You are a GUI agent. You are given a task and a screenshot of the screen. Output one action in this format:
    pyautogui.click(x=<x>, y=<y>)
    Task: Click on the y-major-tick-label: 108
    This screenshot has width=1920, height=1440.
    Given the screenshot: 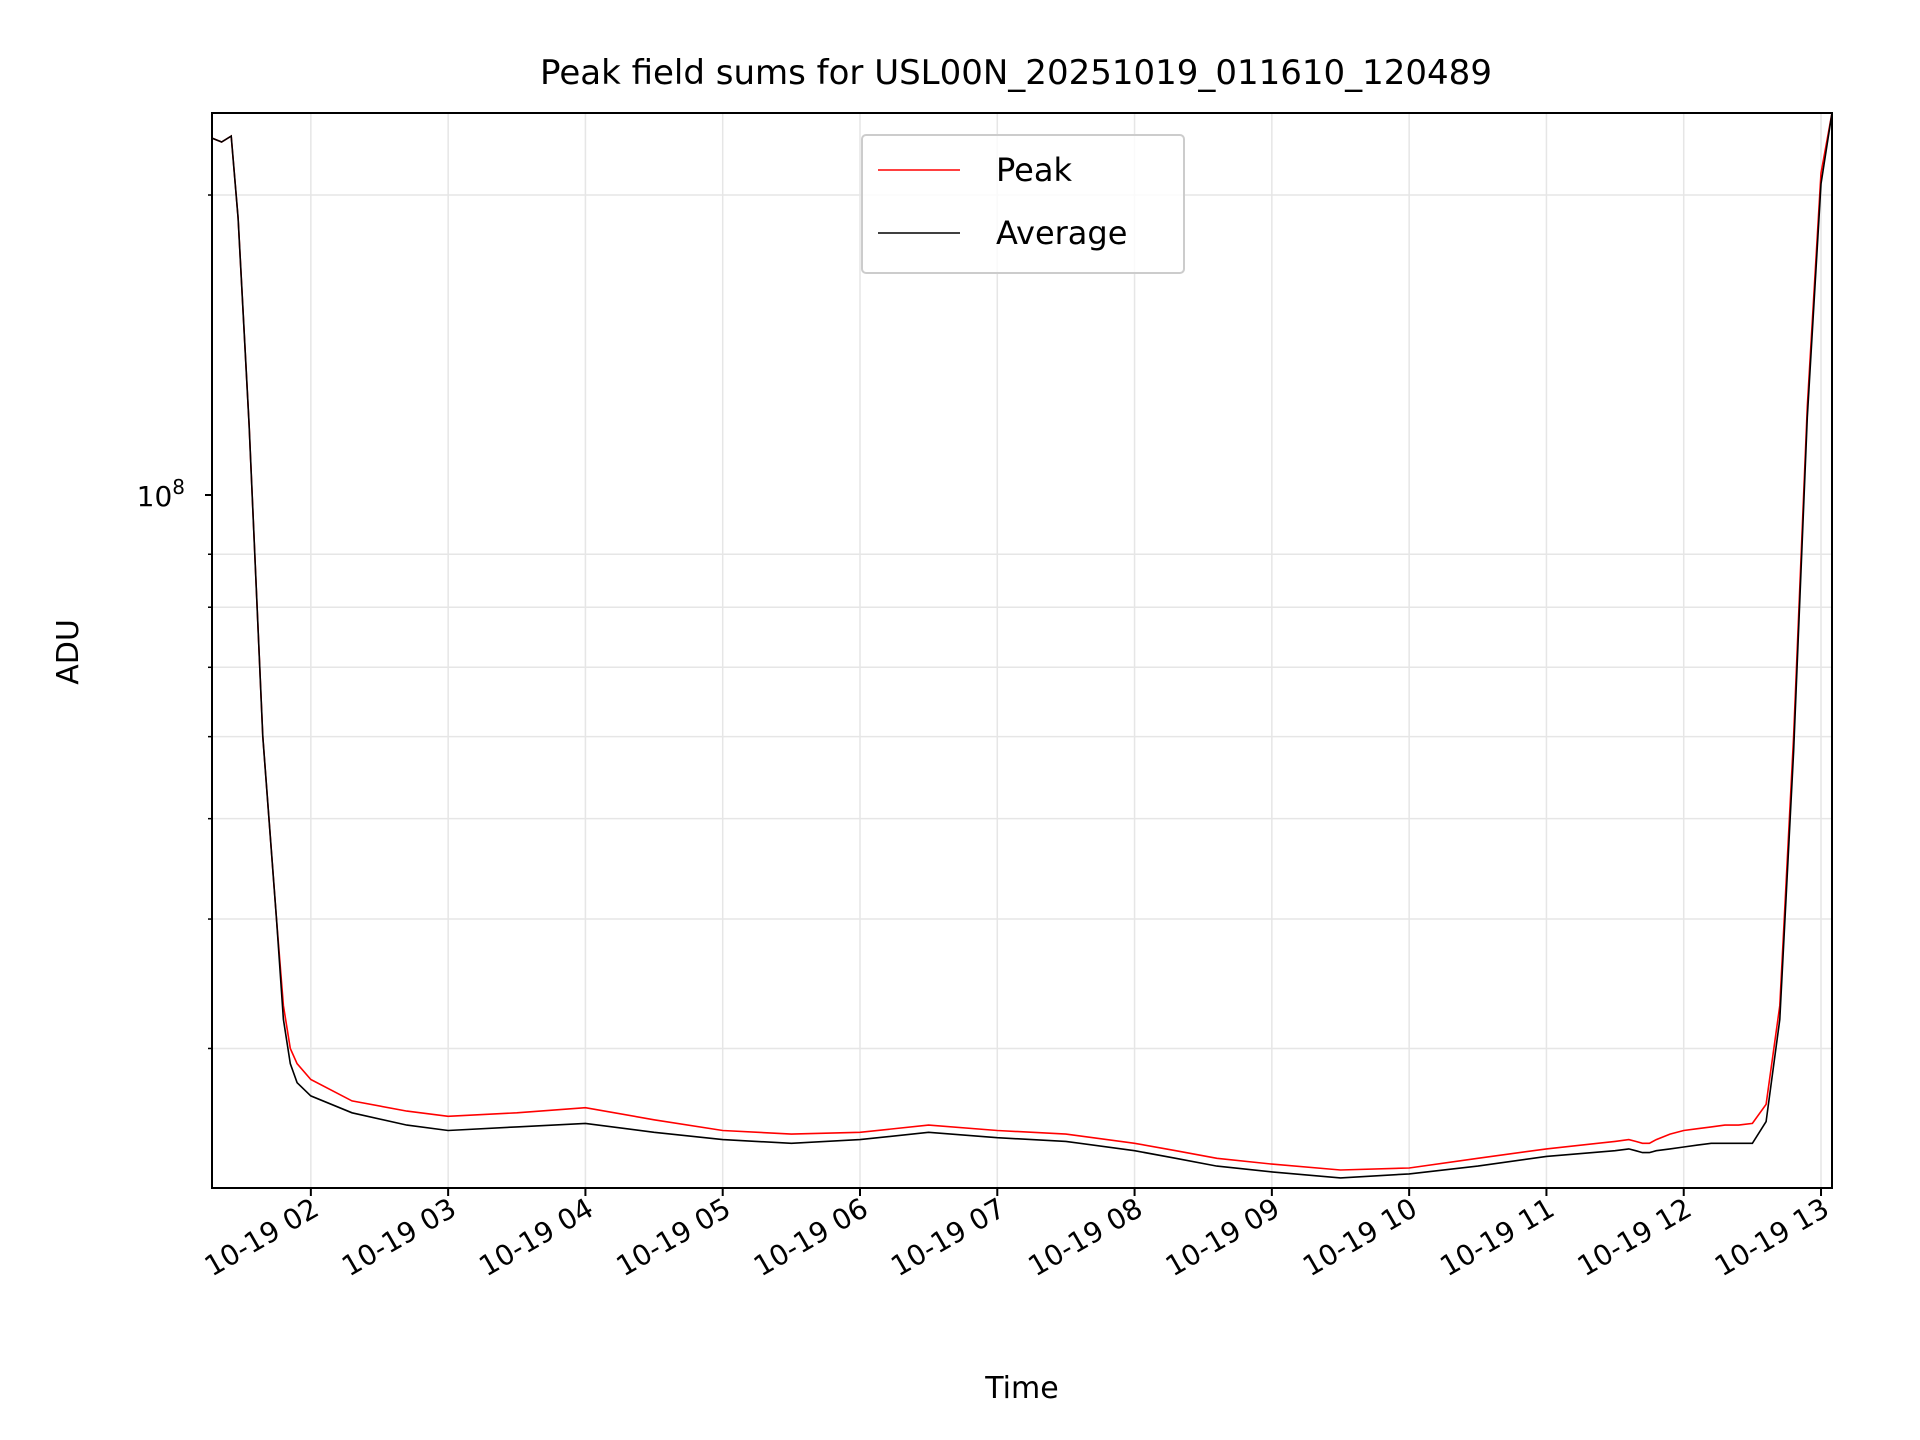 What is the action you would take?
    pyautogui.click(x=161, y=494)
    